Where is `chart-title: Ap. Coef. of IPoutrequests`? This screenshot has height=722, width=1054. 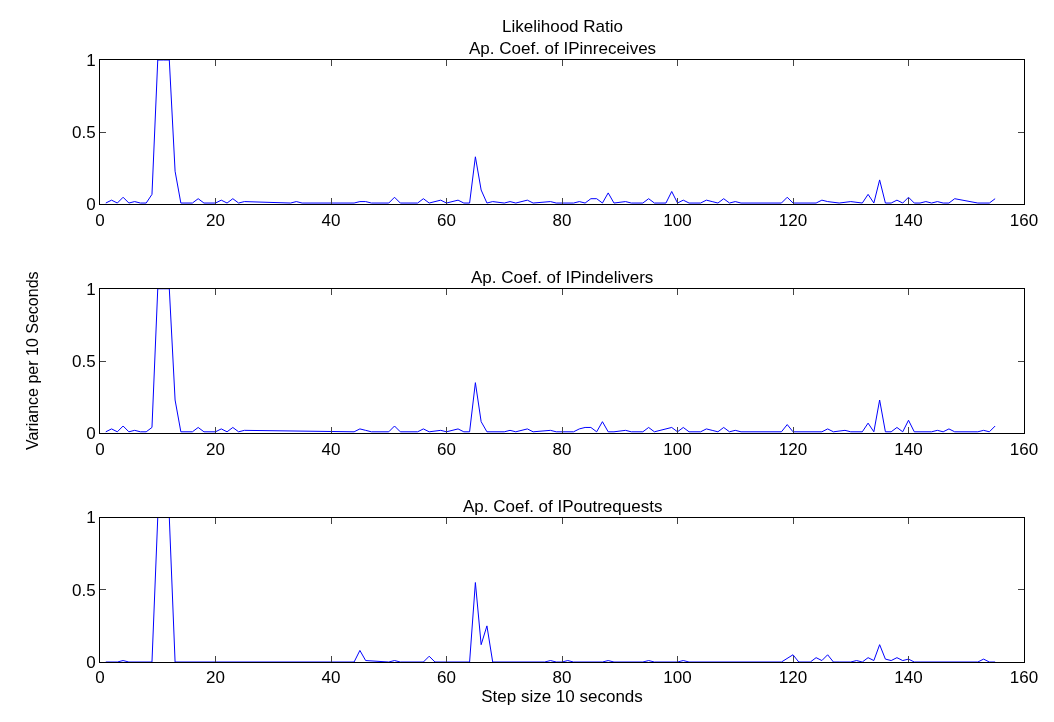
chart-title: Ap. Coef. of IPoutrequests is located at coordinates (563, 506).